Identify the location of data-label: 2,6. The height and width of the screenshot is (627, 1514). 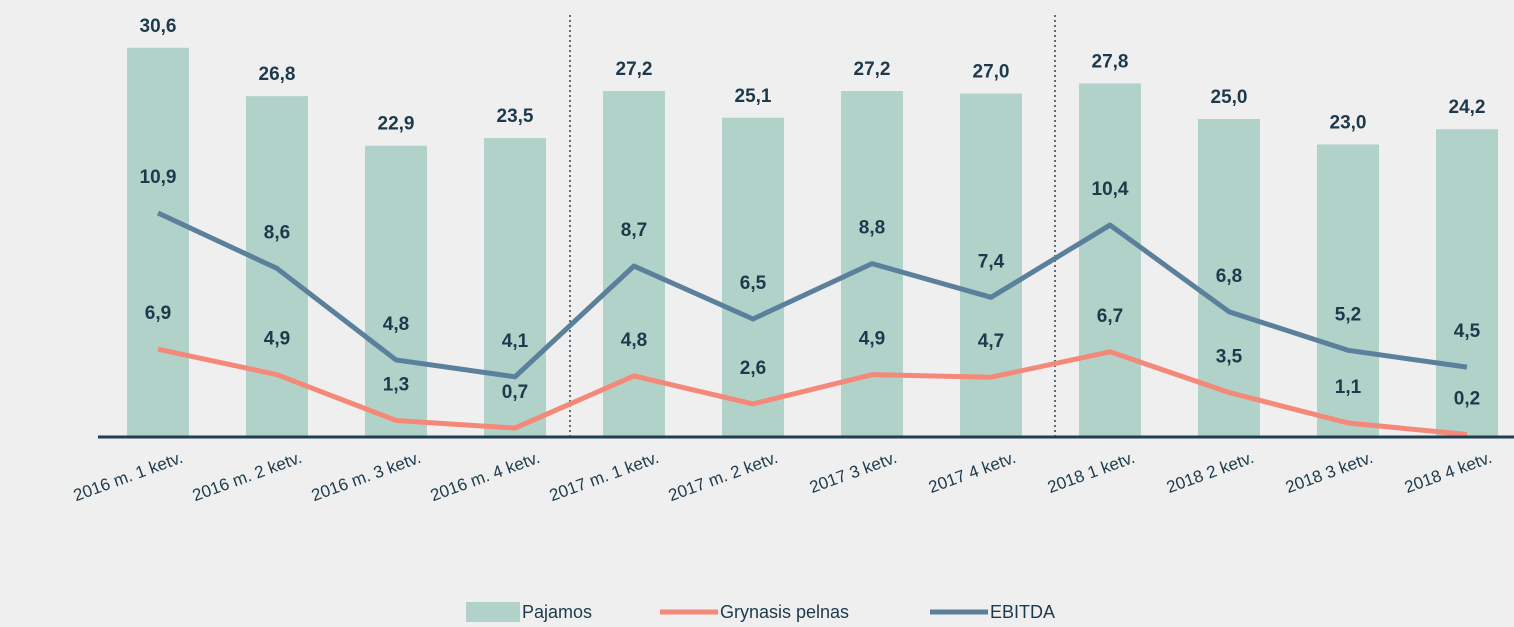
(753, 368).